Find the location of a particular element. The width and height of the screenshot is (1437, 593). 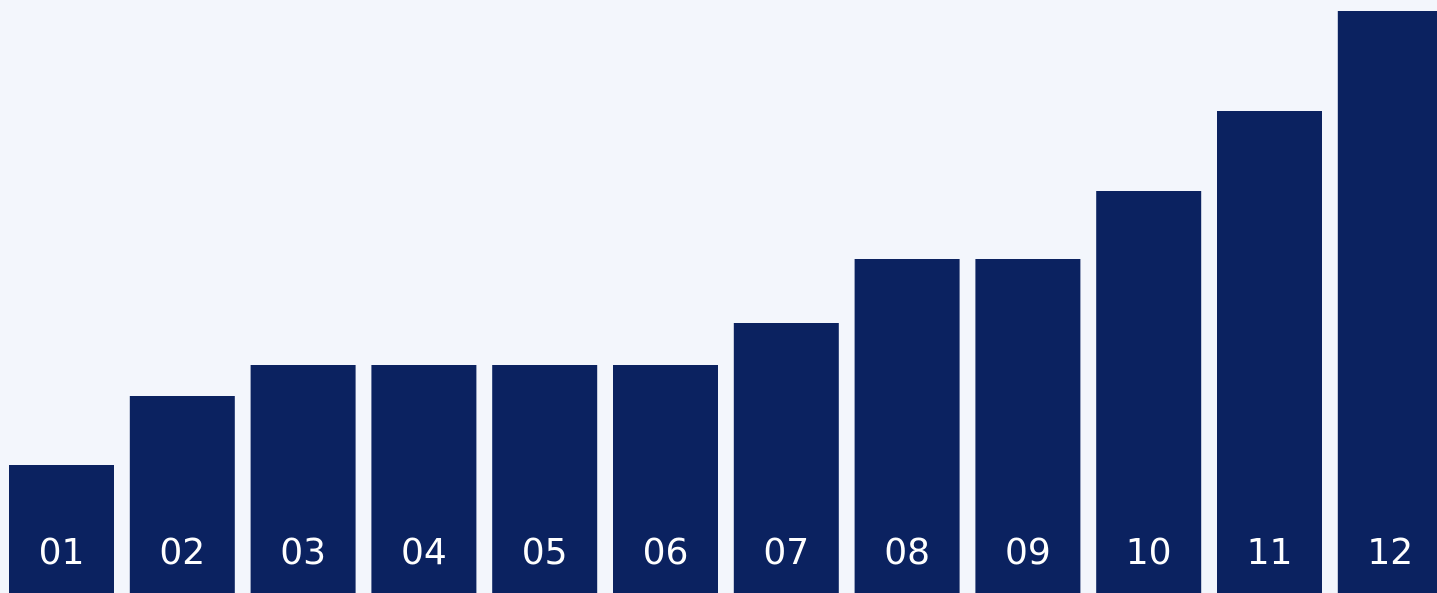

bar-label-09: 09 is located at coordinates (1028, 552).